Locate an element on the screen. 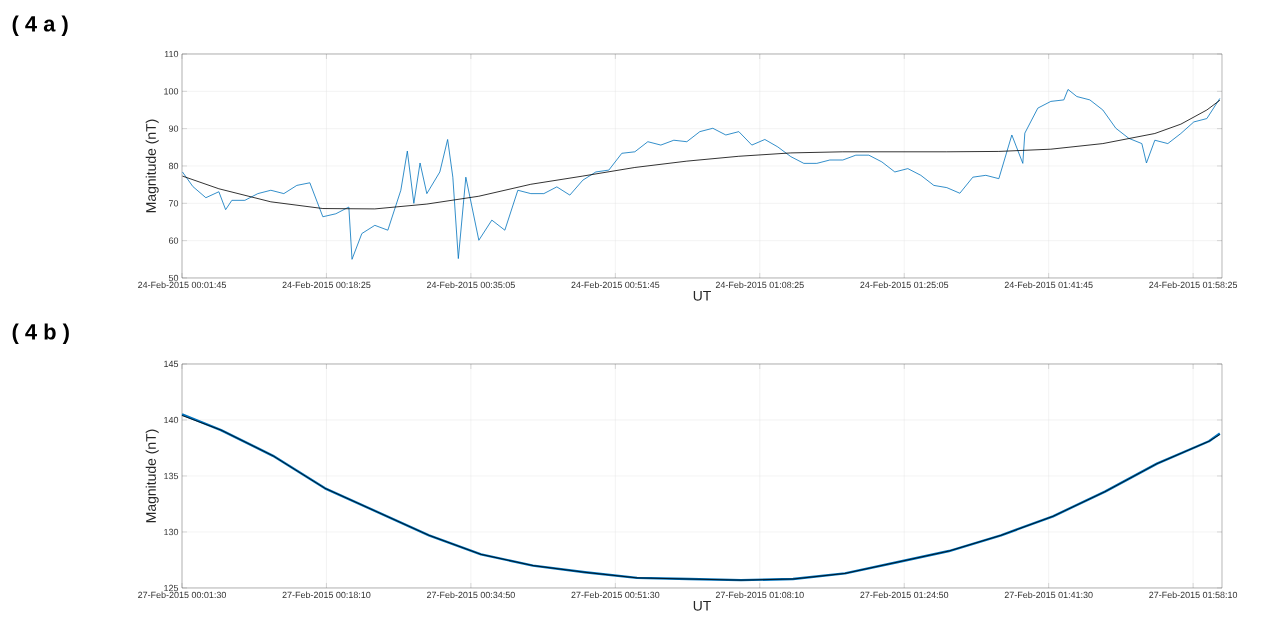 Image resolution: width=1261 pixels, height=630 pixels. y-tick-label: 90 is located at coordinates (173, 128).